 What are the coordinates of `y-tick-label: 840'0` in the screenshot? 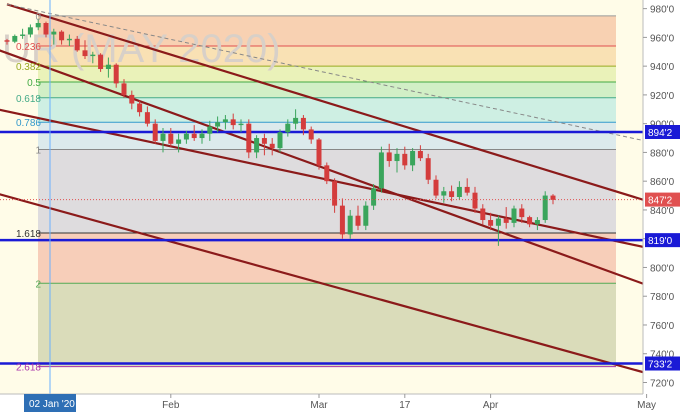 It's located at (662, 211).